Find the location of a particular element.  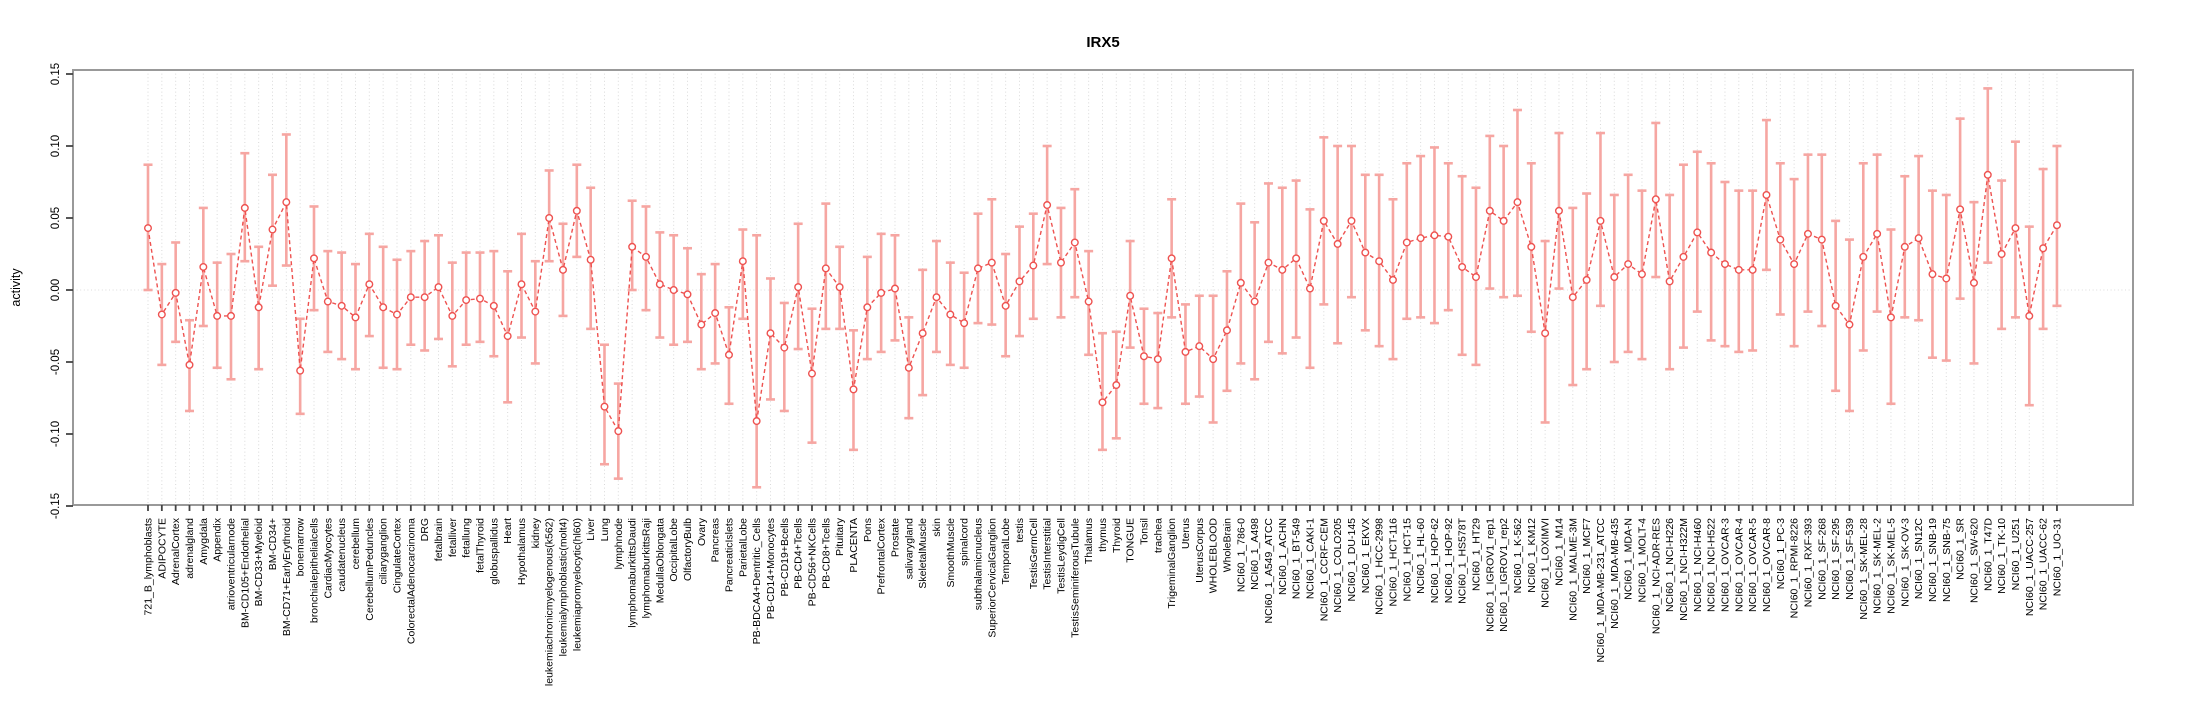

x-tick-label: NCI60_1_EKVX is located at coordinates (1366, 555).